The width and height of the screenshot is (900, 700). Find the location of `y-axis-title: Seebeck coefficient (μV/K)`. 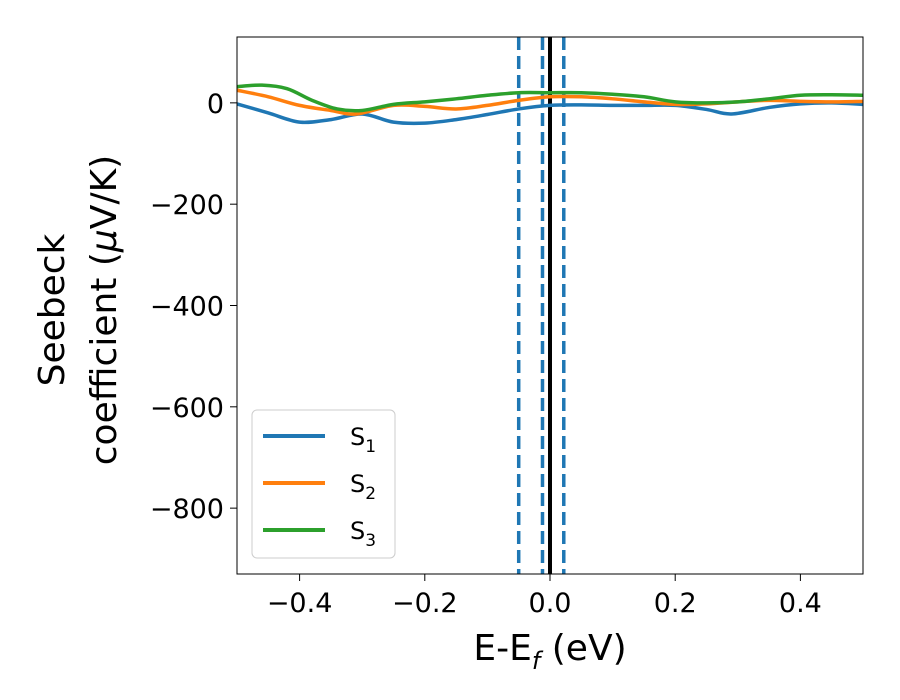

y-axis-title: Seebeck coefficient (μV/K) is located at coordinates (78, 310).